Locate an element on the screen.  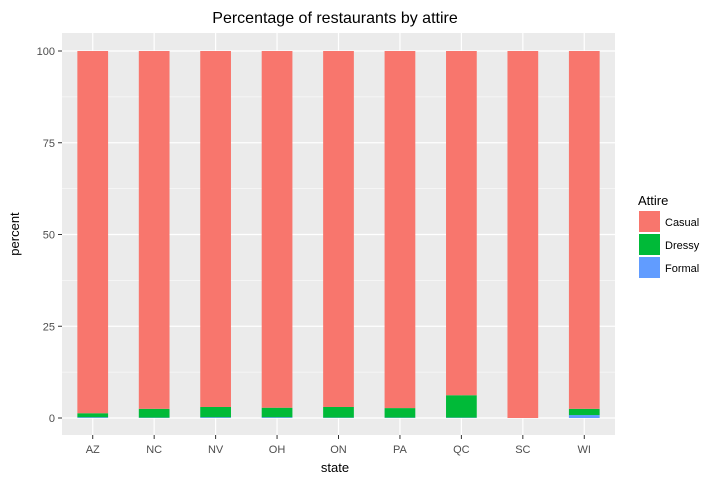
y-tick-label: 50 is located at coordinates (49, 236).